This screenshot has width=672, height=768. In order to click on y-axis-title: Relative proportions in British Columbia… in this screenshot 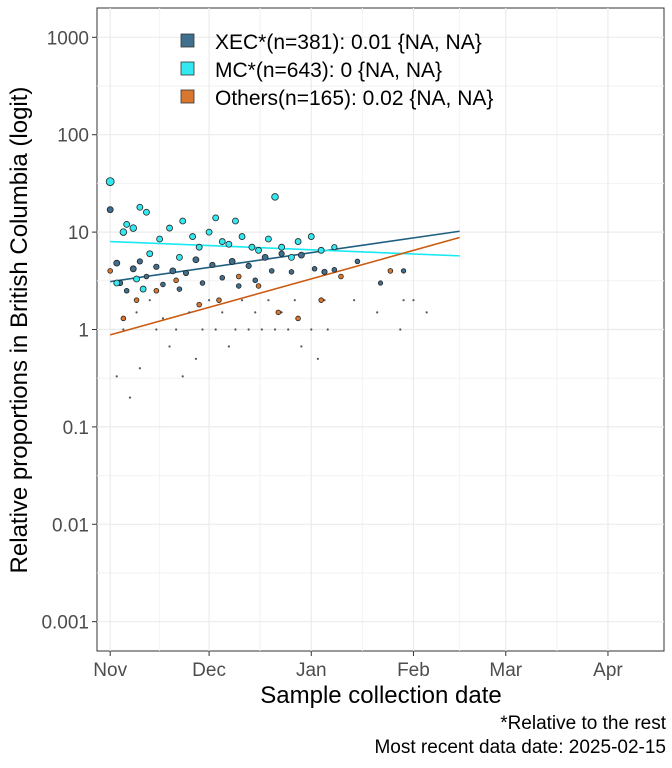, I will do `click(19, 330)`.